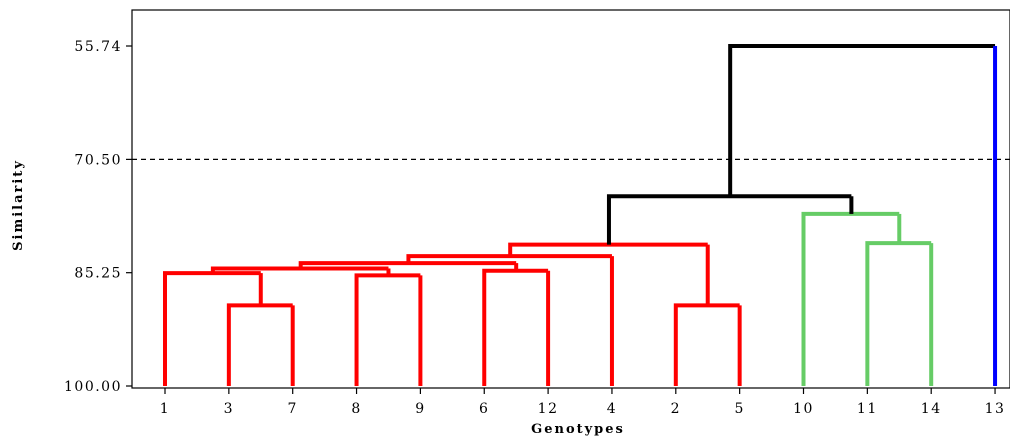 The image size is (1010, 438). I want to click on x-tick-label: 6, so click(484, 409).